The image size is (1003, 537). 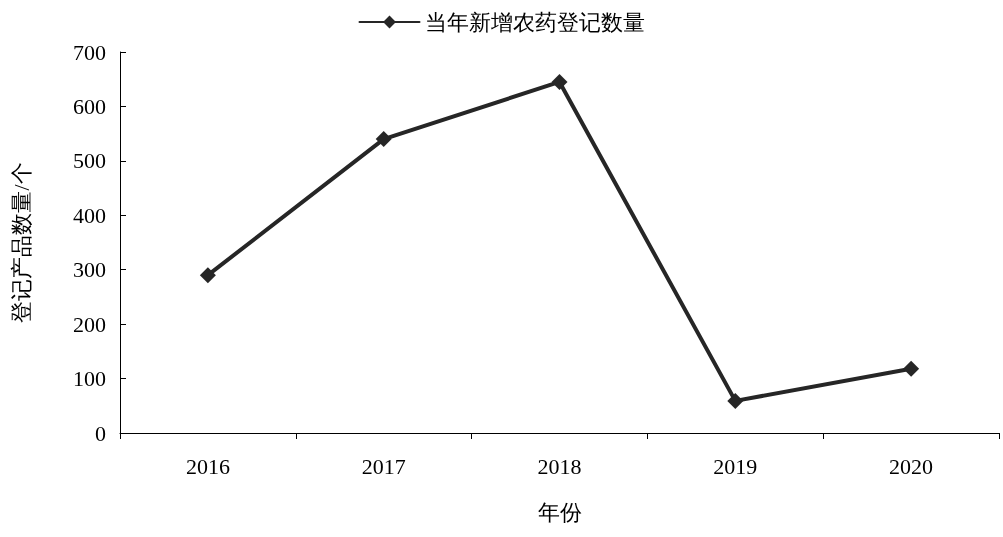 What do you see at coordinates (911, 466) in the screenshot?
I see `x-tick-label: 2020` at bounding box center [911, 466].